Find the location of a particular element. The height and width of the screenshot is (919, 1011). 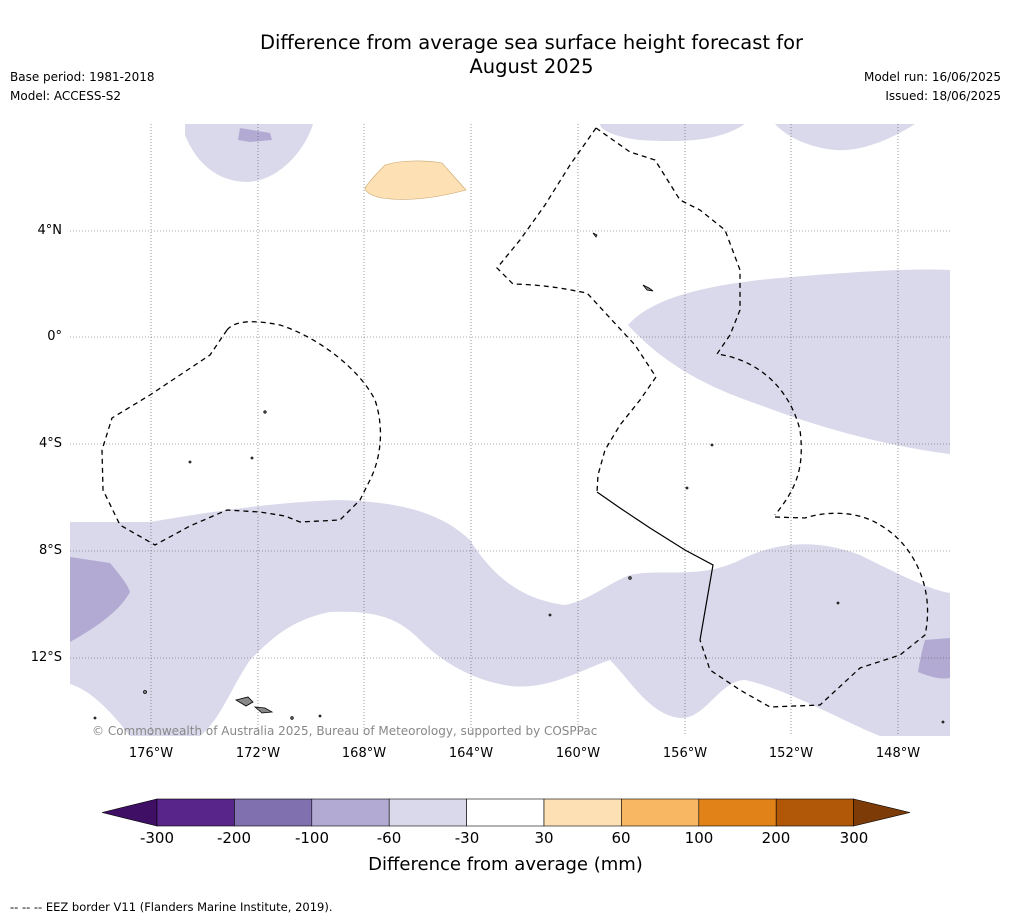

anomaly-region-west-strong is located at coordinates (100, 599).